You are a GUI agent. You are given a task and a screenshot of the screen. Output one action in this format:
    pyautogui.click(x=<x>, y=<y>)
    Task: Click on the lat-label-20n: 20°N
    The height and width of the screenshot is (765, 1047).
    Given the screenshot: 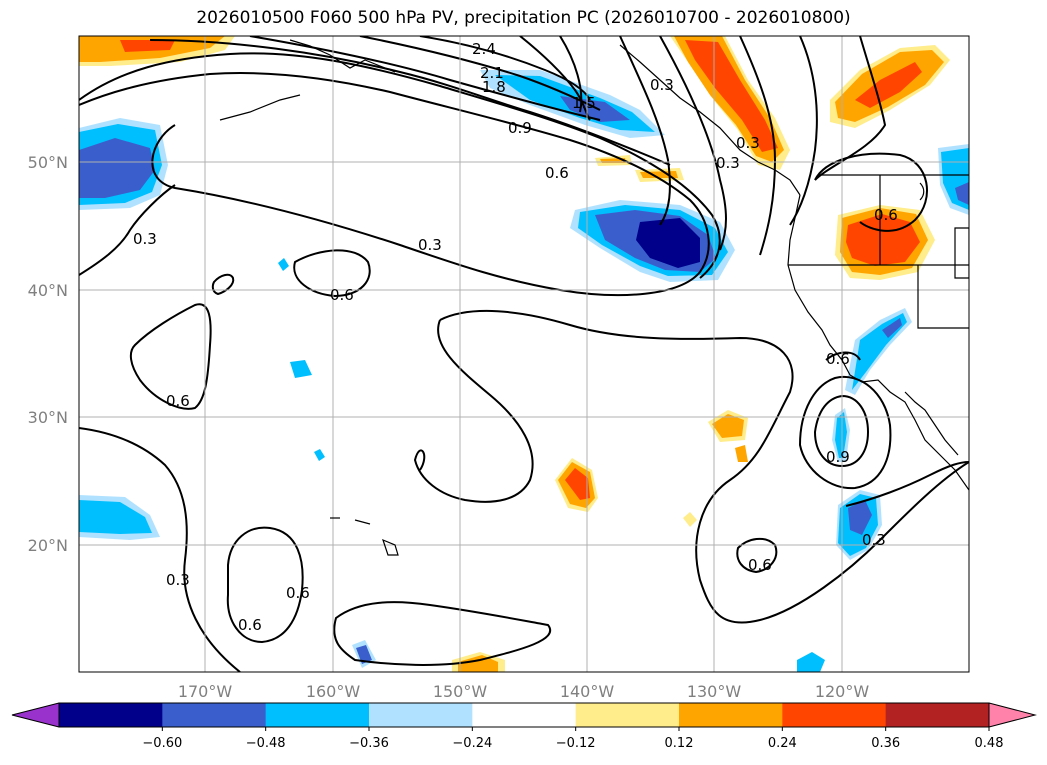 What is the action you would take?
    pyautogui.click(x=48, y=545)
    